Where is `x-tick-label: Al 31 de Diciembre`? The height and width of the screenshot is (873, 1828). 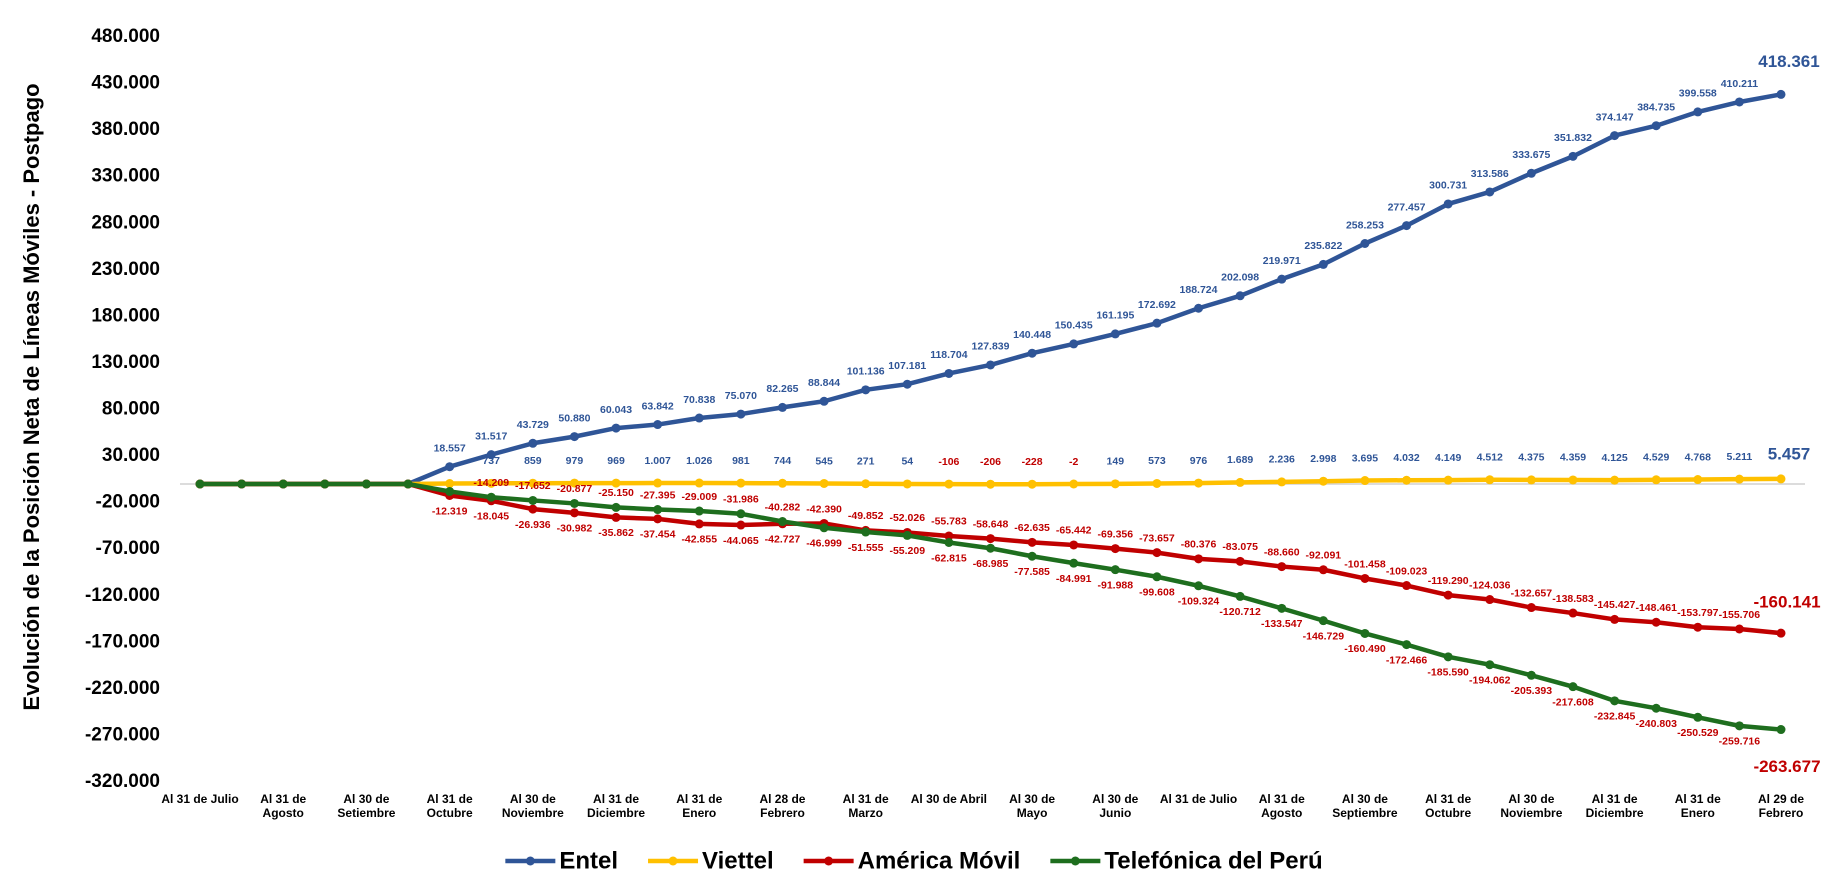
x-tick-label: Al 31 de Diciembre is located at coordinates (1614, 806).